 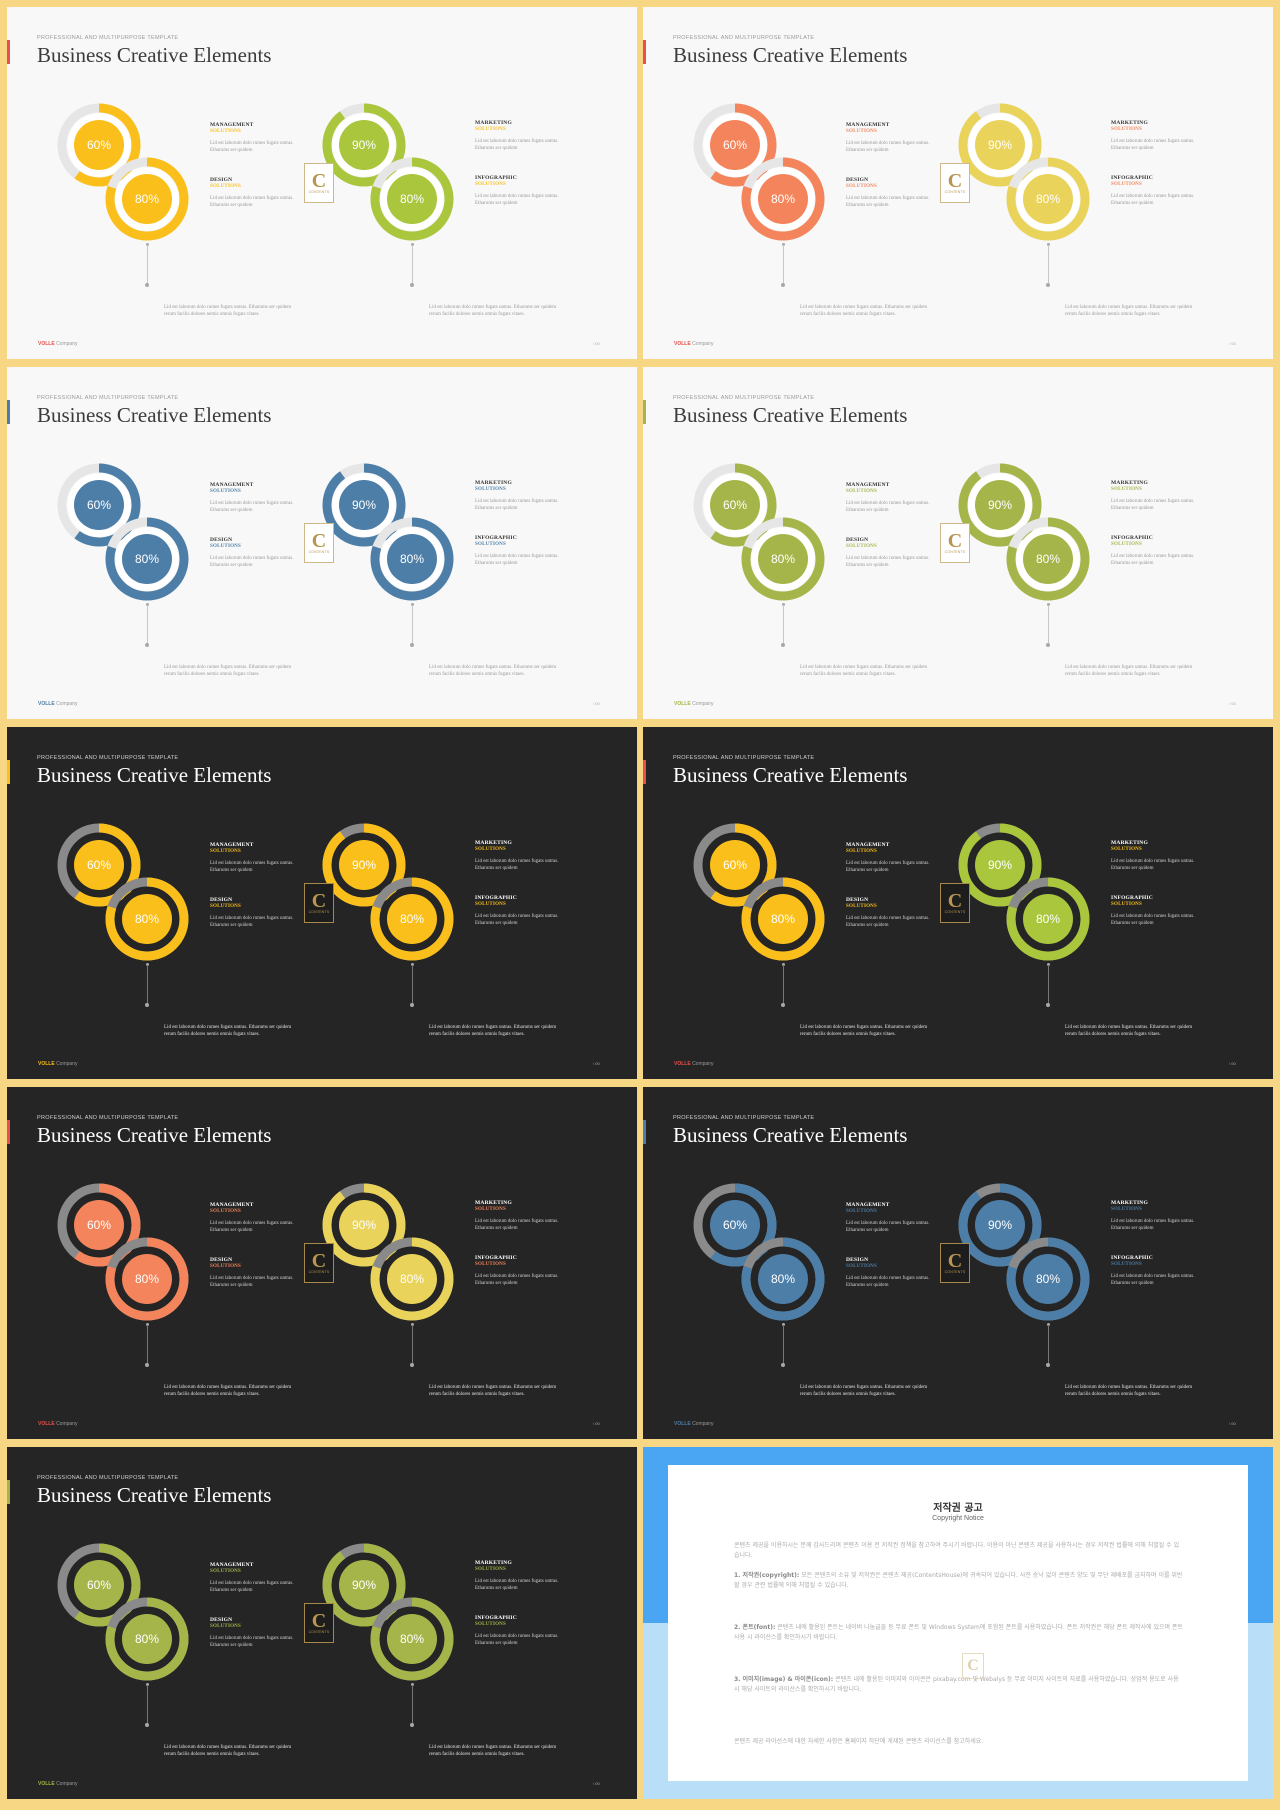 I want to click on ring-percent-label: 80%, so click(x=783, y=559).